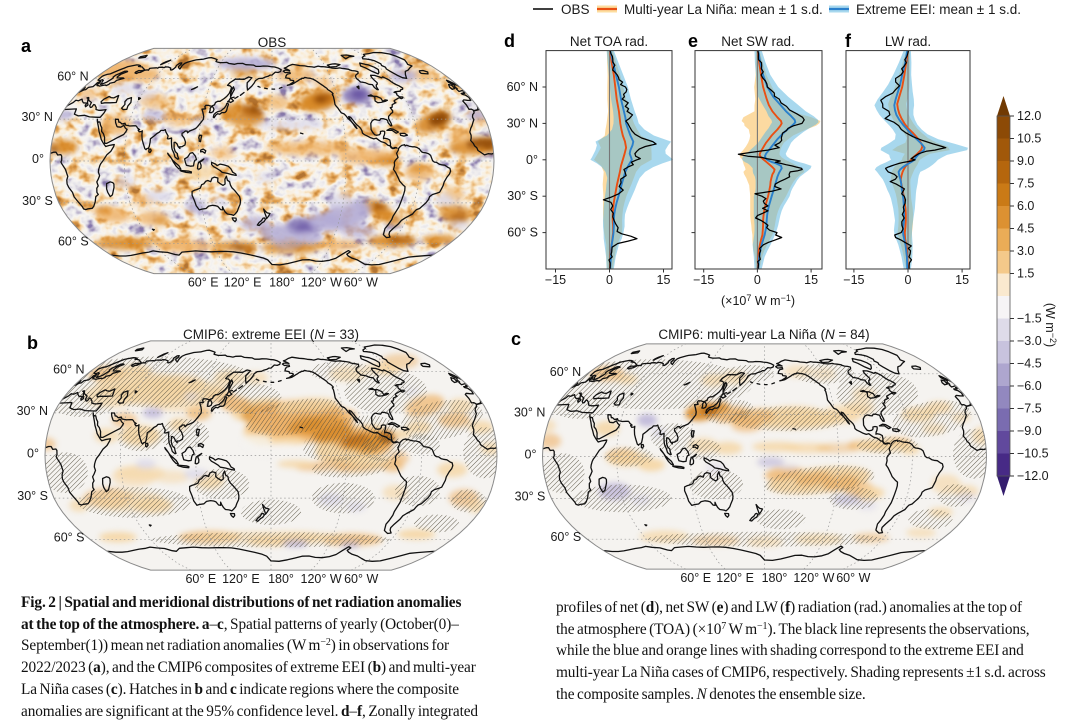  I want to click on svg-text: −12.0, so click(1033, 476).